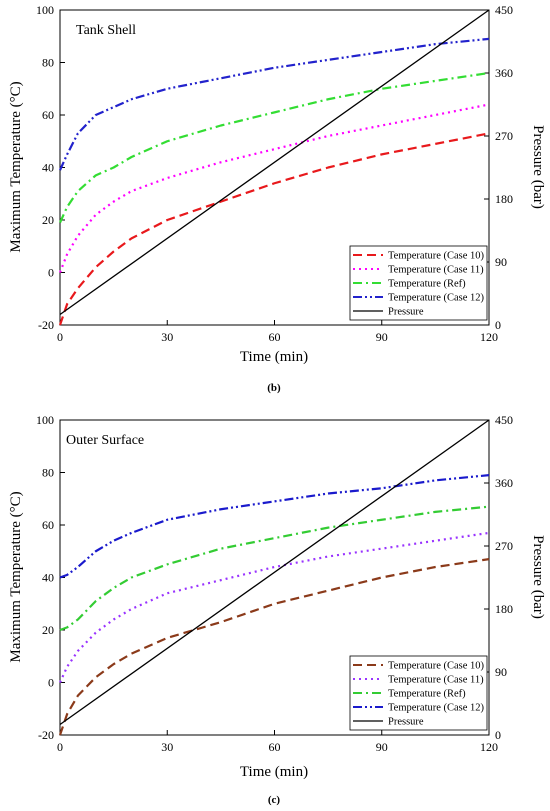 This screenshot has height=811, width=550. What do you see at coordinates (274, 388) in the screenshot?
I see `panel-caption: (b)` at bounding box center [274, 388].